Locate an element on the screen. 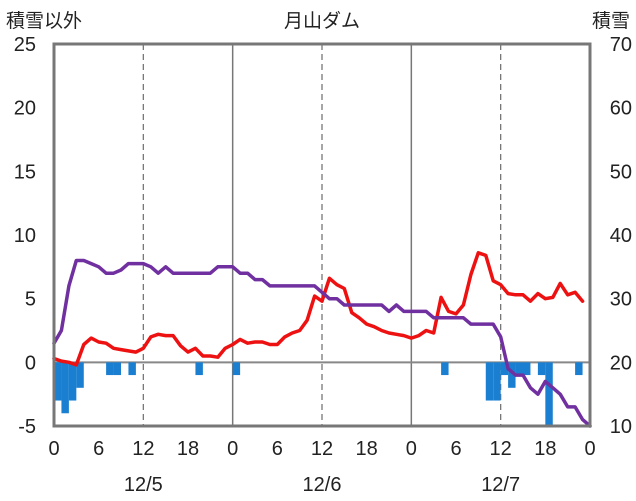  y-right-tick-label: 20 is located at coordinates (621, 363).